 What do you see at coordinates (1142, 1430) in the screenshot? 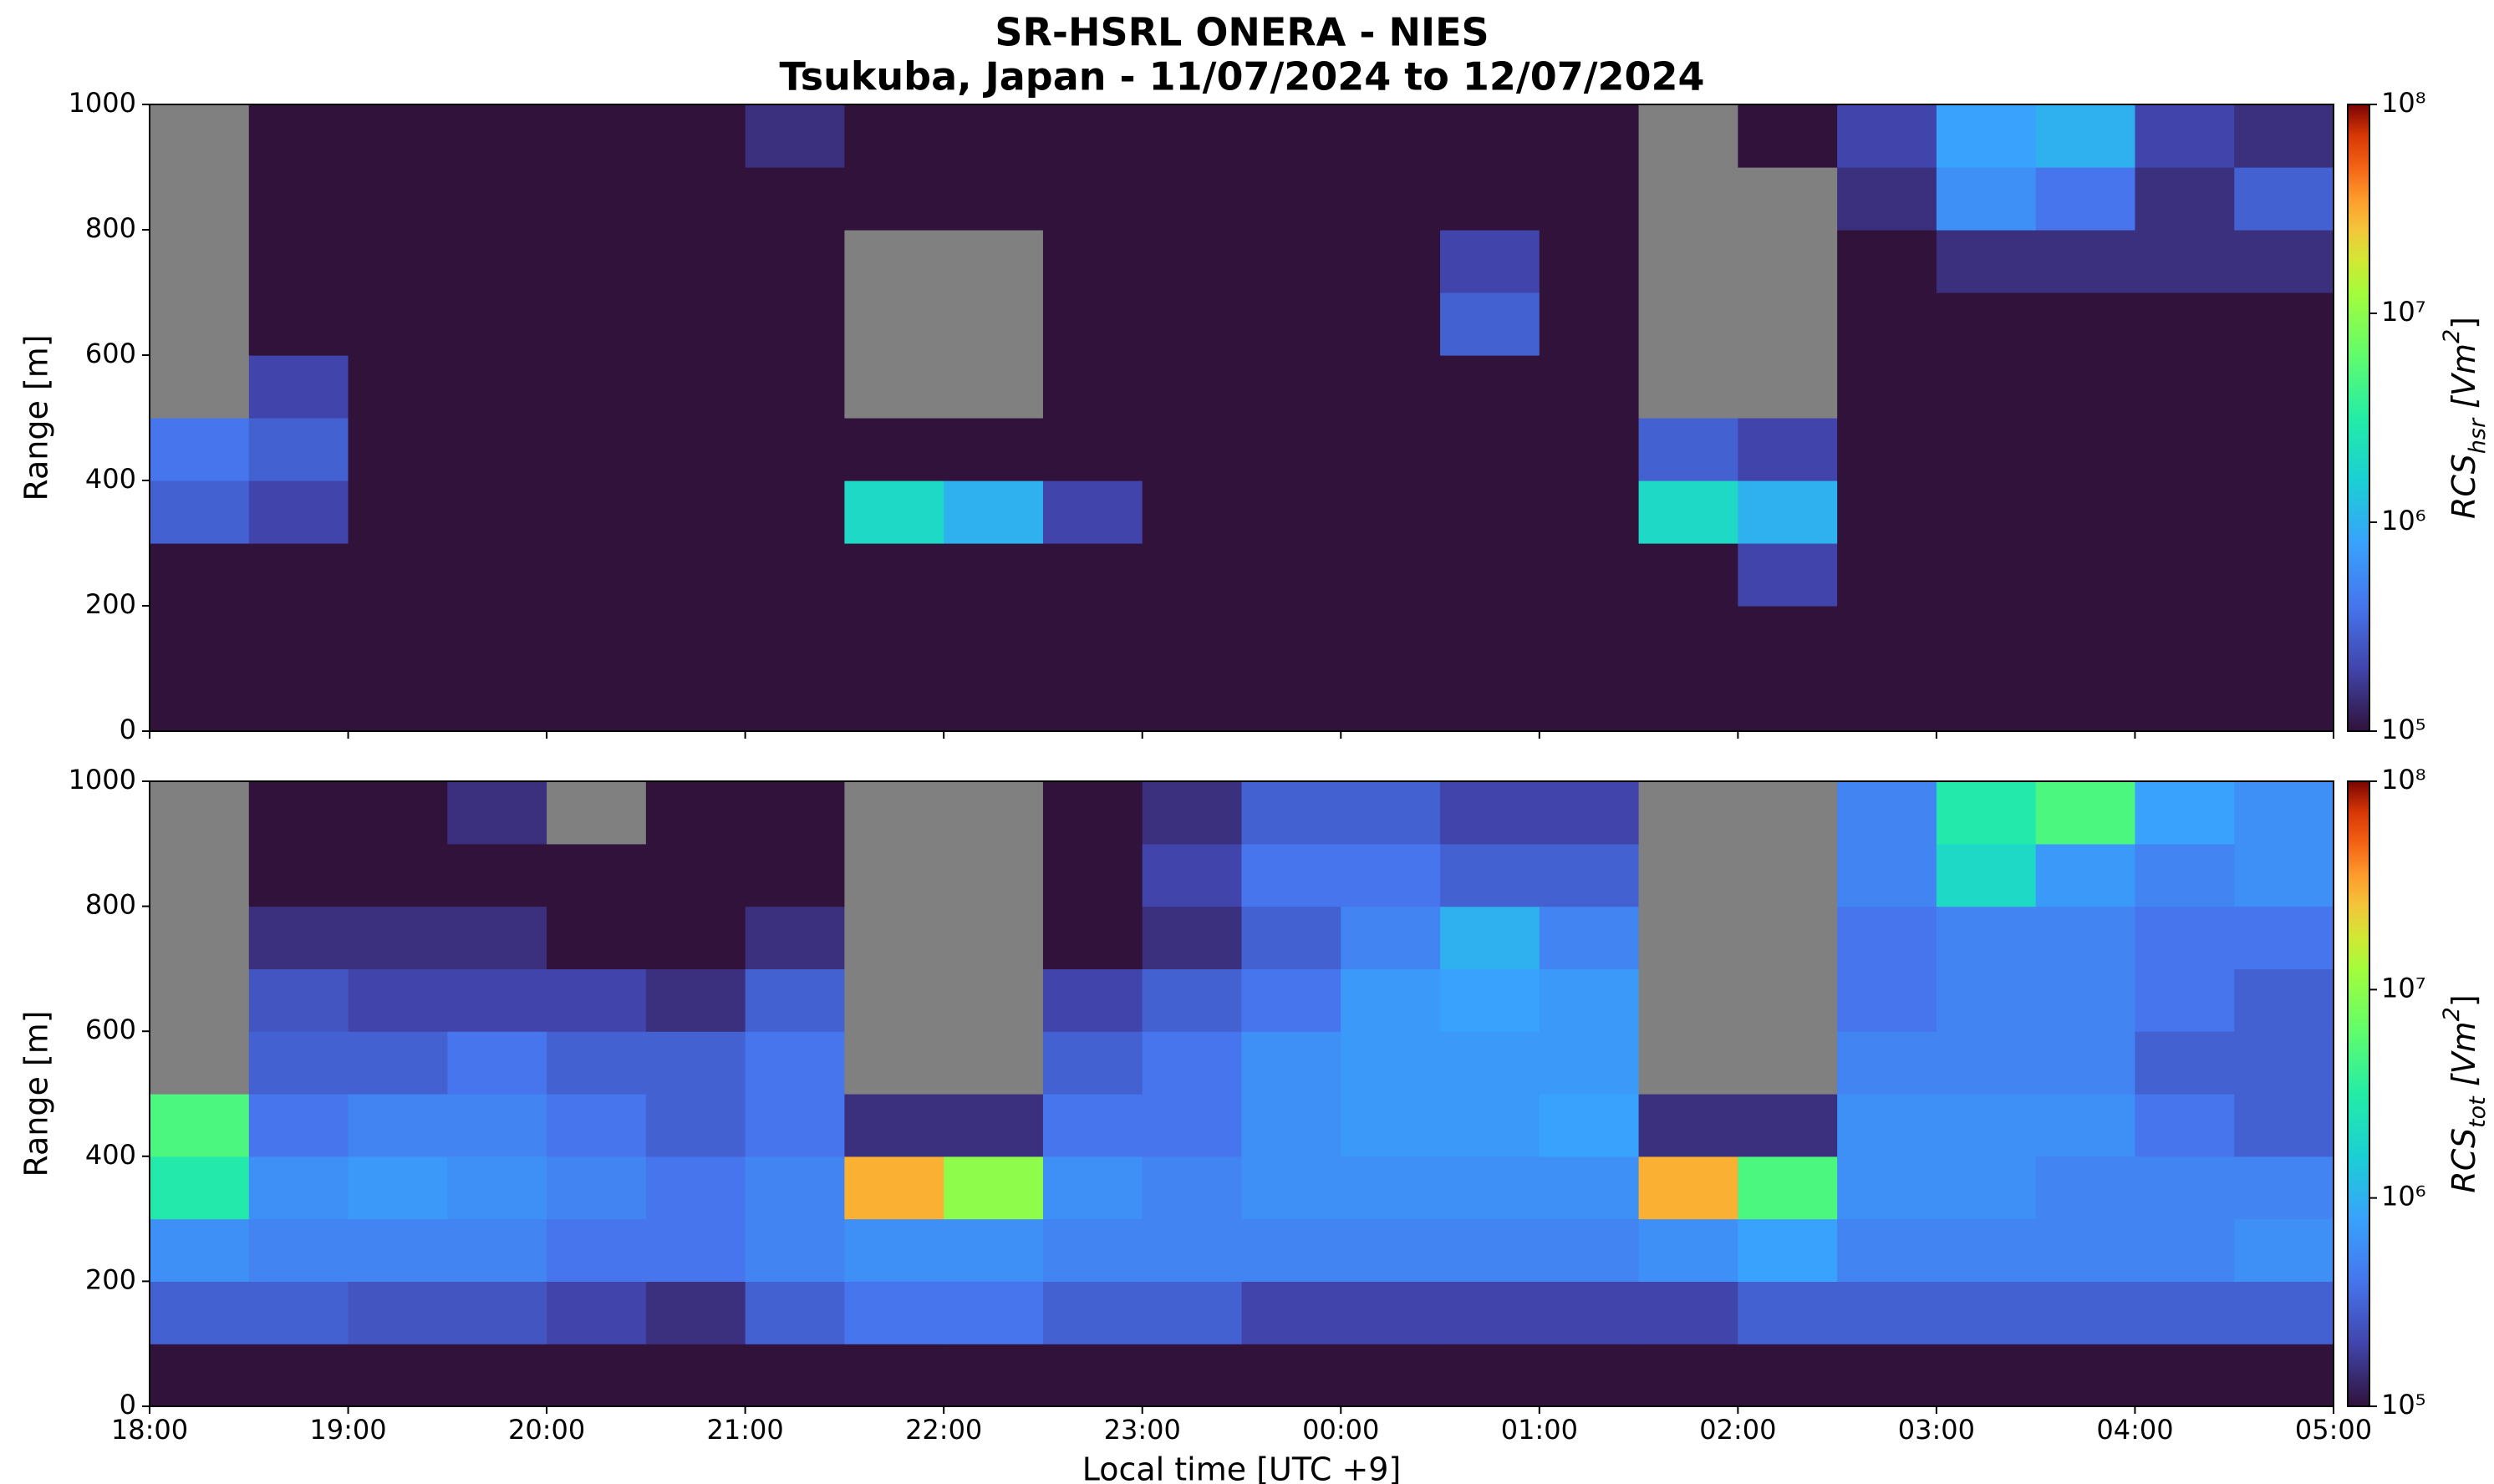
I see `x-tick-label: 23:00` at bounding box center [1142, 1430].